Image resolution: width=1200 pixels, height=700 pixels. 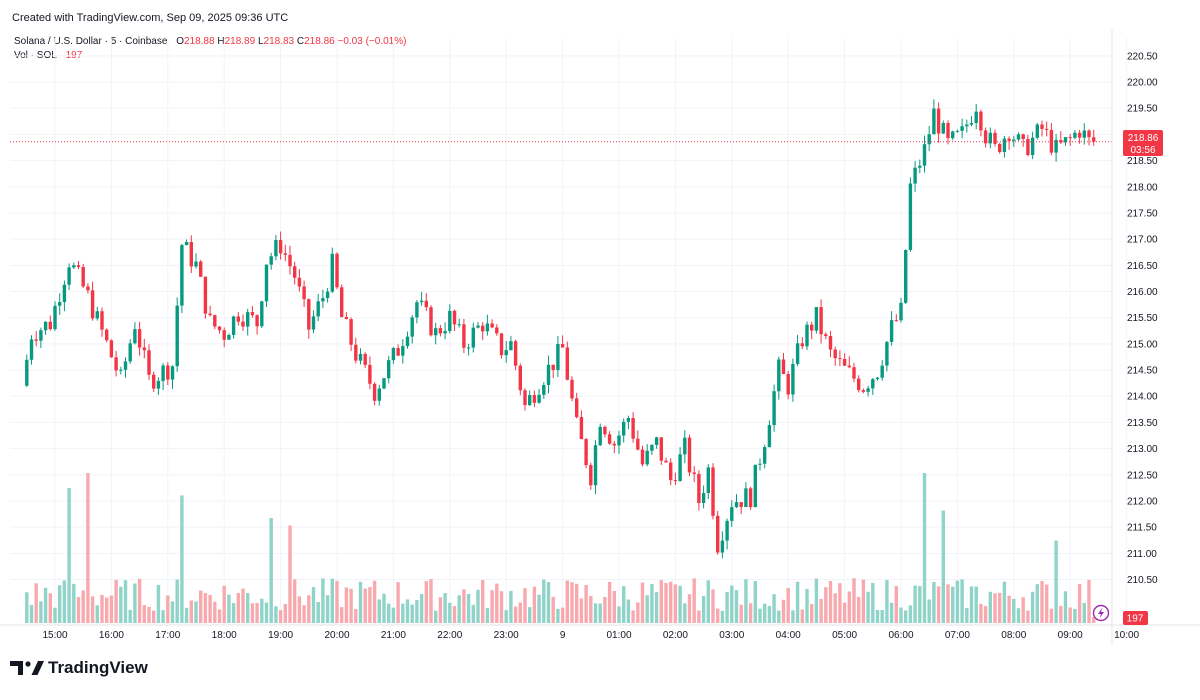 I want to click on tradingview-logo-icon, so click(x=27, y=668).